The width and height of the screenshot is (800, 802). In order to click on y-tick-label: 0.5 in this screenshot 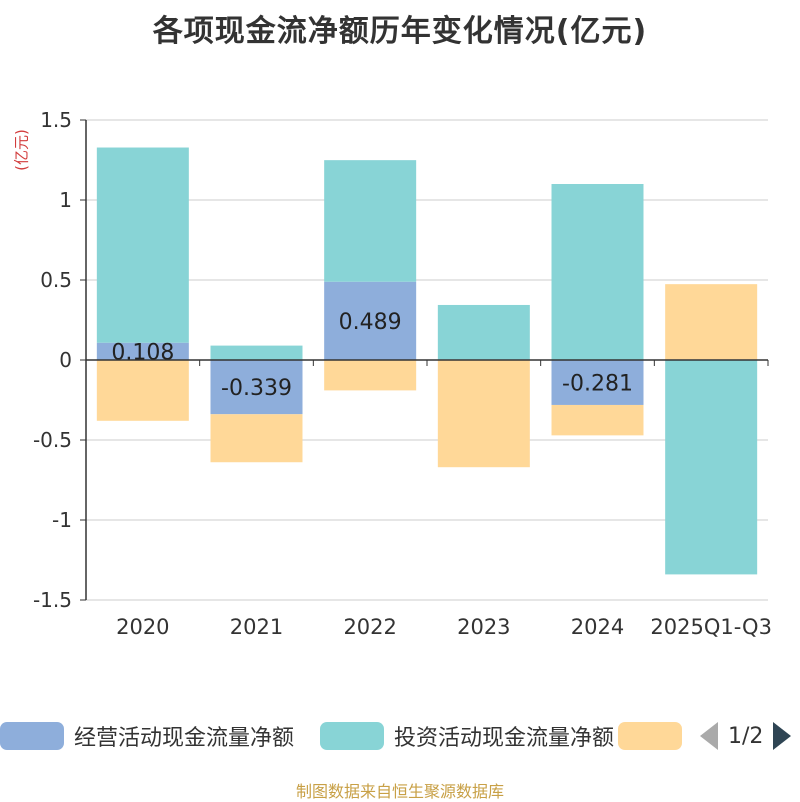, I will do `click(56, 280)`.